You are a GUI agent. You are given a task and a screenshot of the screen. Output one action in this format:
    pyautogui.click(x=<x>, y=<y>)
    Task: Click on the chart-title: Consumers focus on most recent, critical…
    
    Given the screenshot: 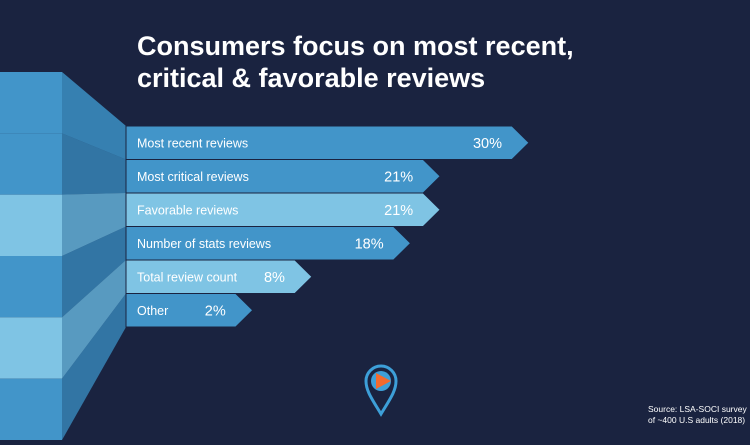 What is the action you would take?
    pyautogui.click(x=417, y=62)
    